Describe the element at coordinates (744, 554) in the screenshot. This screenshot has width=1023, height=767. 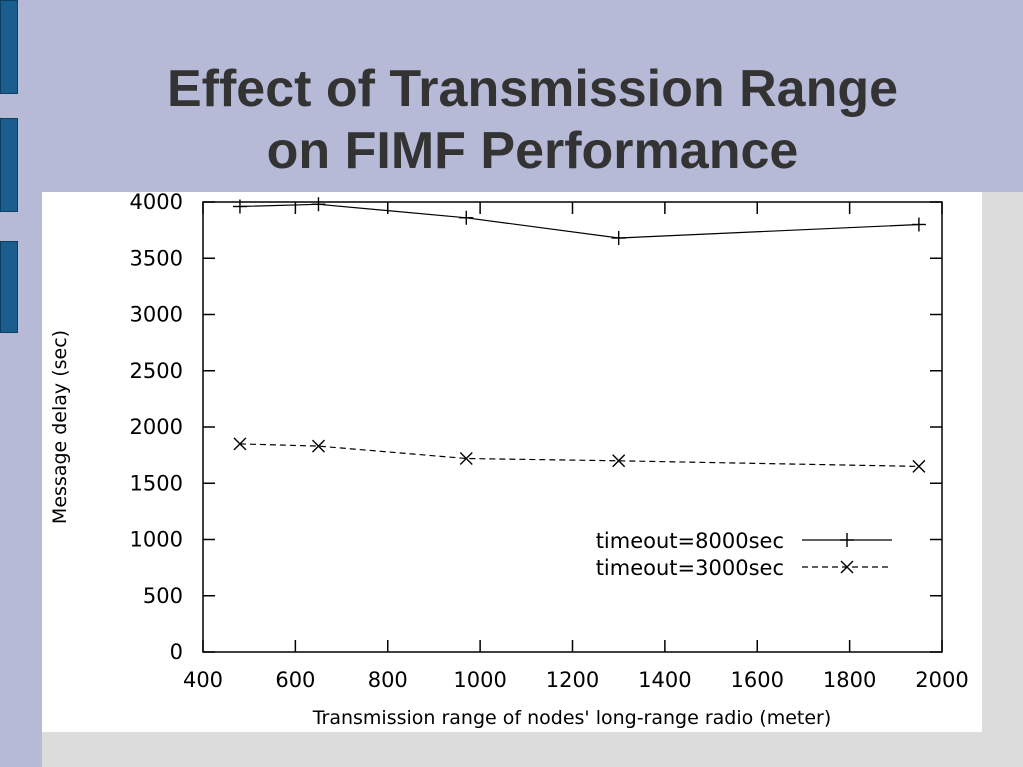
I see `legend: timeout=8000sec timeout=3000sec` at that location.